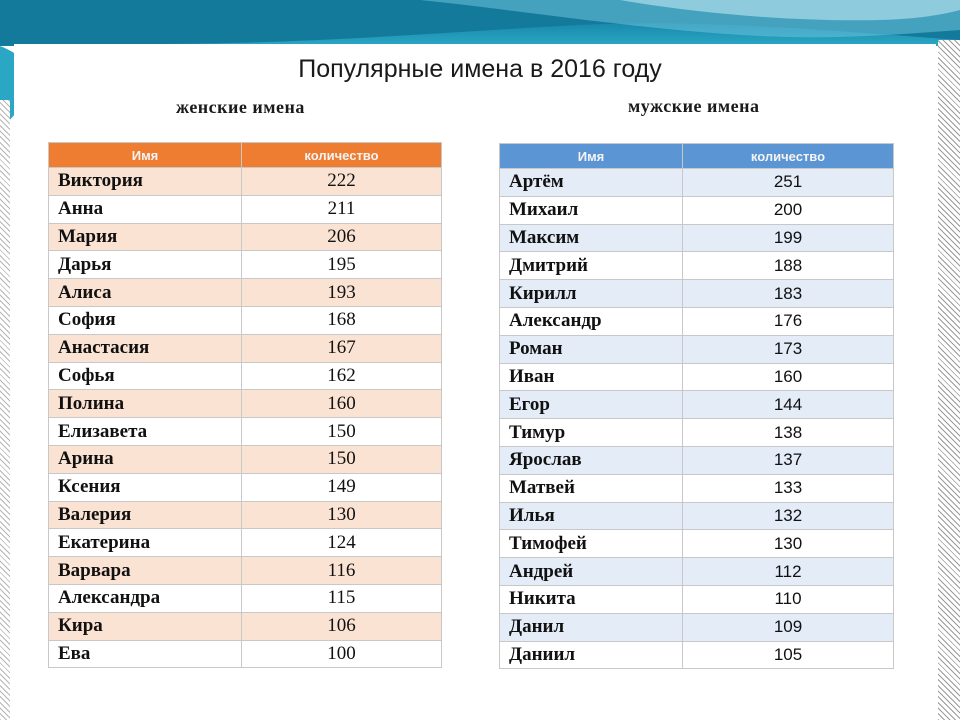 Image resolution: width=960 pixels, height=720 pixels. Describe the element at coordinates (591, 432) in the screenshot. I see `name-cell: Тимур` at that location.